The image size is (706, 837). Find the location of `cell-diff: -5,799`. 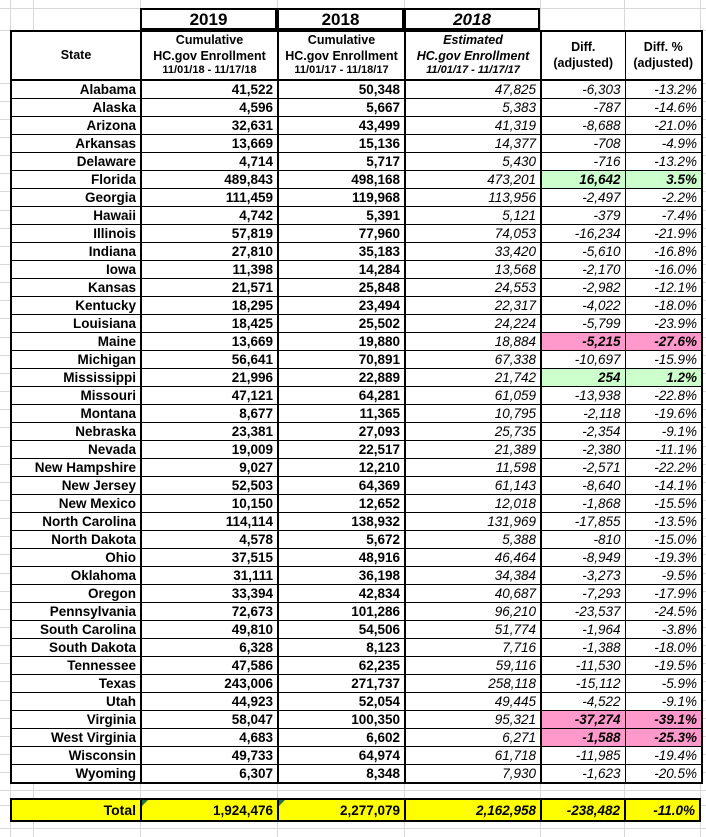

cell-diff: -5,799 is located at coordinates (583, 323).